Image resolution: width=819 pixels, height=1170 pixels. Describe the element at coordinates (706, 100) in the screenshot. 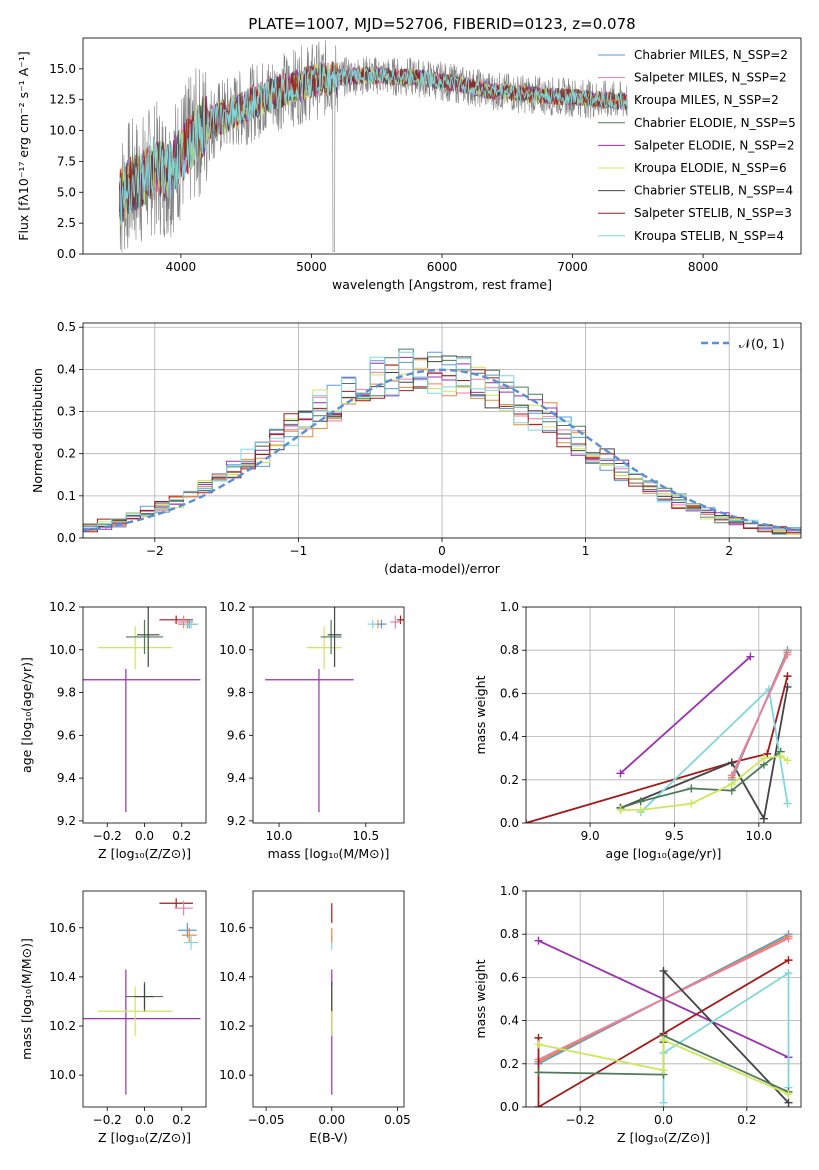

I see `legend-entry: Kroupa MILES, N_SSP=2` at that location.